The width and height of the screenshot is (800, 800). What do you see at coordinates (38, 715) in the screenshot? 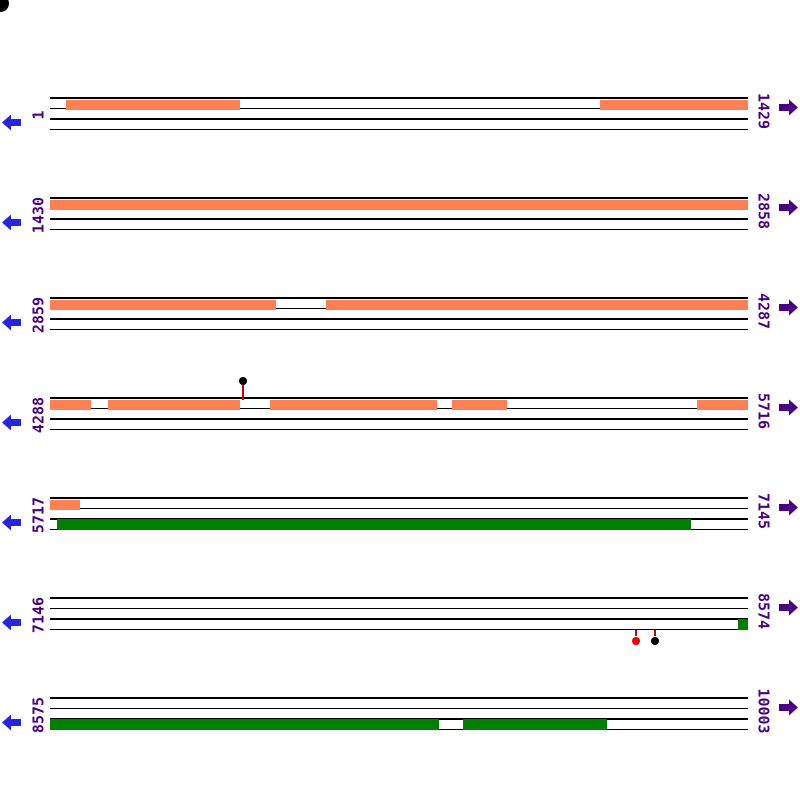
I see `row-start-coordinate: 8575` at bounding box center [38, 715].